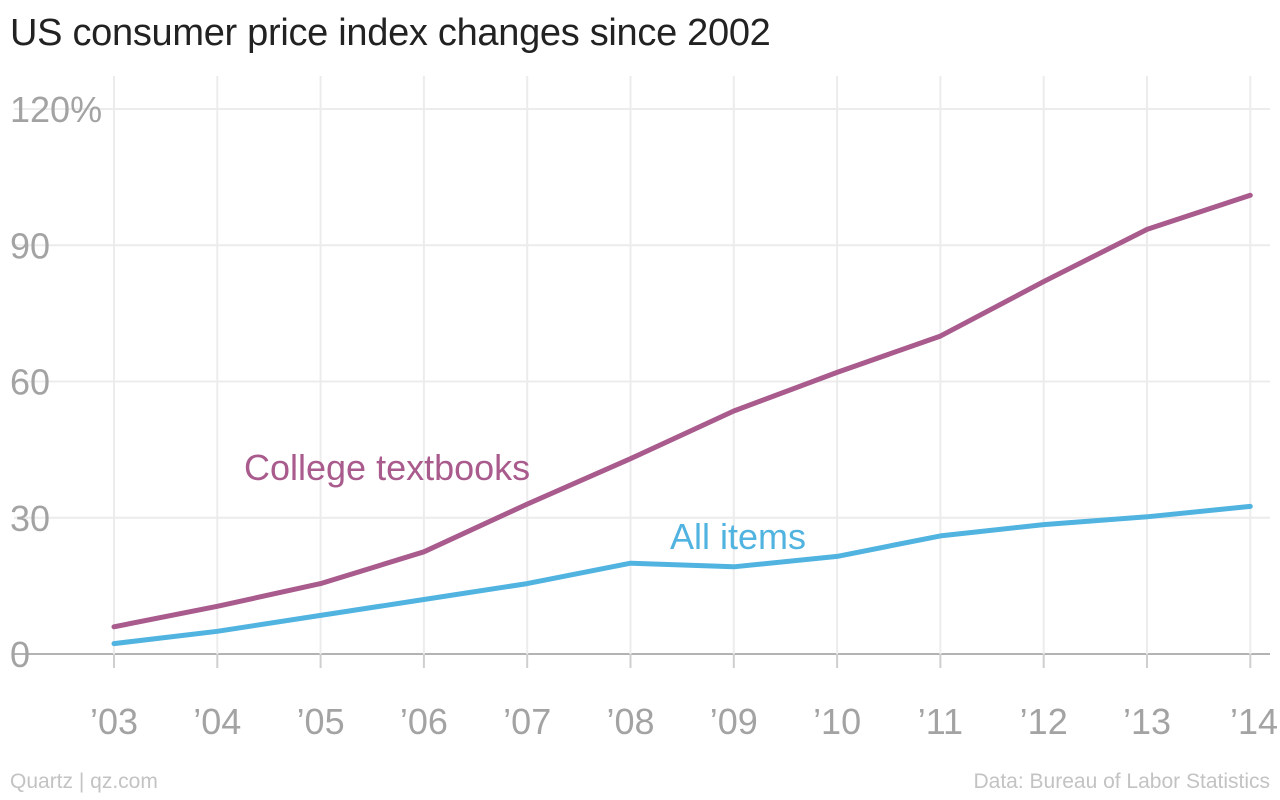 This screenshot has height=800, width=1280. Describe the element at coordinates (734, 721) in the screenshot. I see `x-tick-label: ’09` at that location.